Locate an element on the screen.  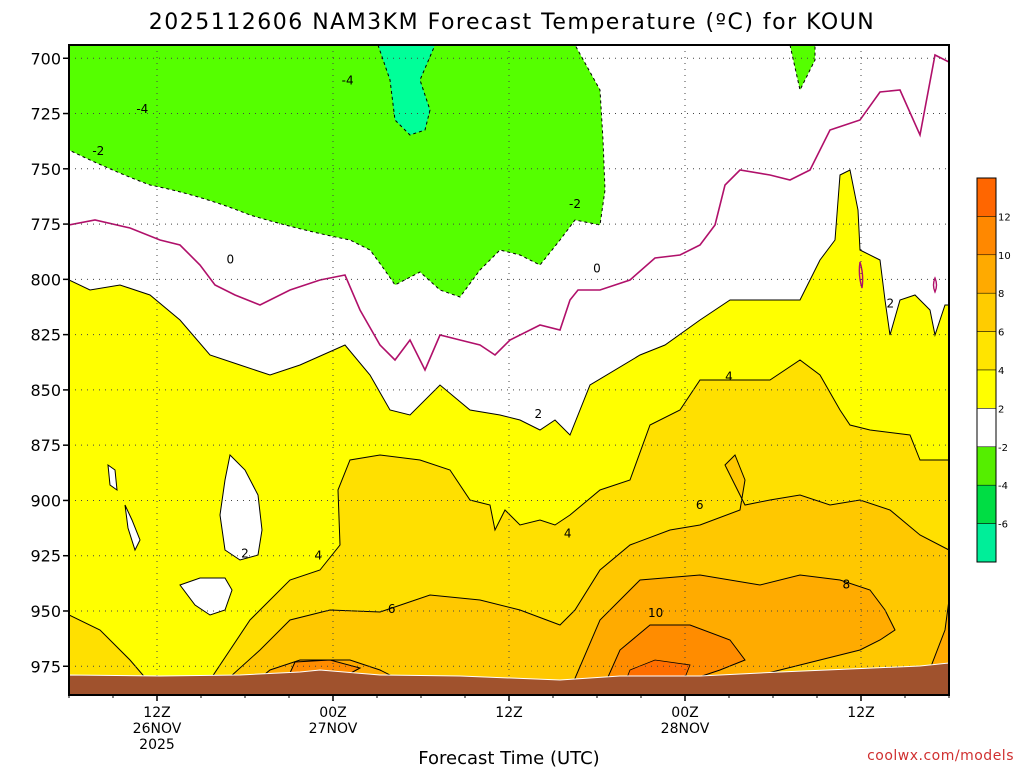
warm-island-c is located at coordinates (112, 477).